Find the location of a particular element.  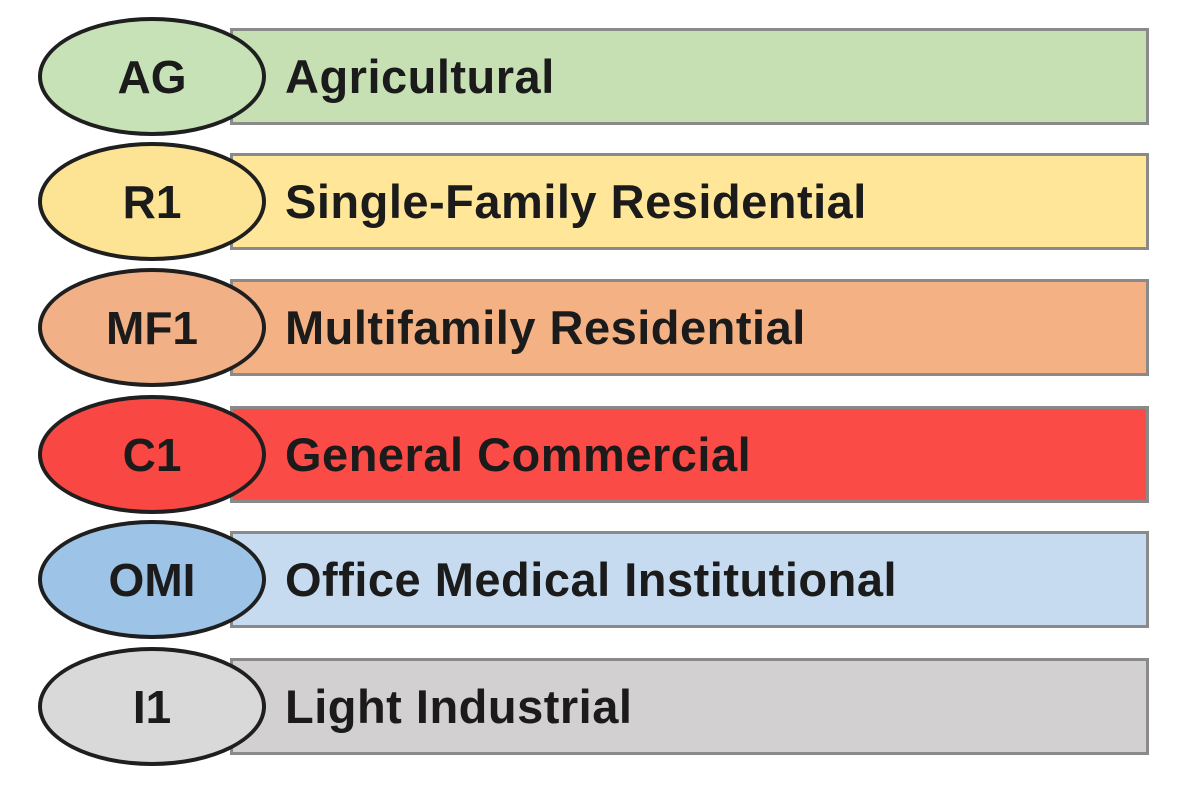

zone-code-ellipse: OMI is located at coordinates (152, 579).